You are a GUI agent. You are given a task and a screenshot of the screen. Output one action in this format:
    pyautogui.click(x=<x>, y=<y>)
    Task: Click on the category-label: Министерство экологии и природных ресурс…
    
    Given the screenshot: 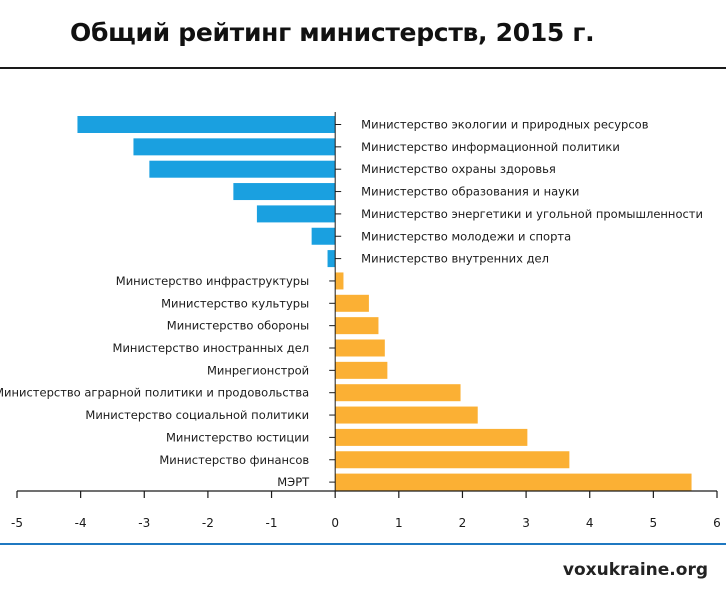 What is the action you would take?
    pyautogui.click(x=505, y=125)
    